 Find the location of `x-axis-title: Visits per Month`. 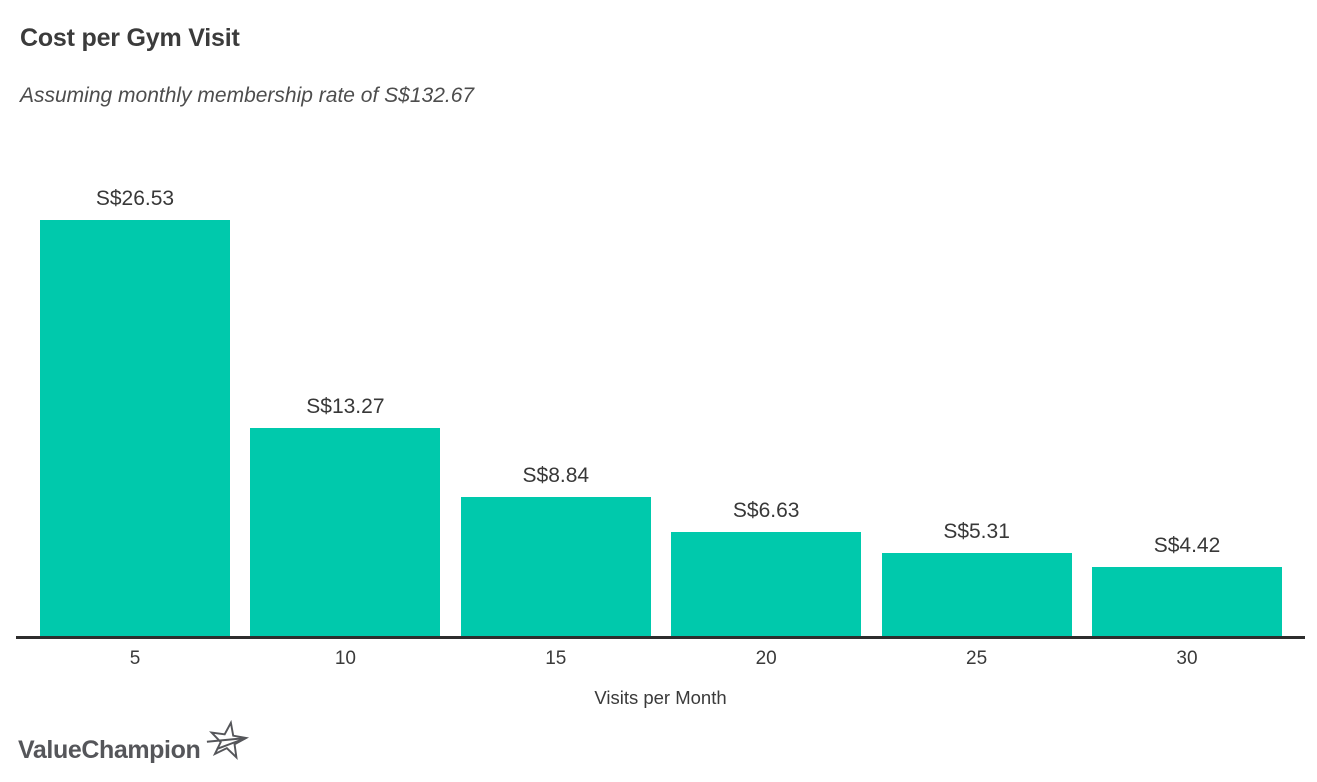

x-axis-title: Visits per Month is located at coordinates (660, 697).